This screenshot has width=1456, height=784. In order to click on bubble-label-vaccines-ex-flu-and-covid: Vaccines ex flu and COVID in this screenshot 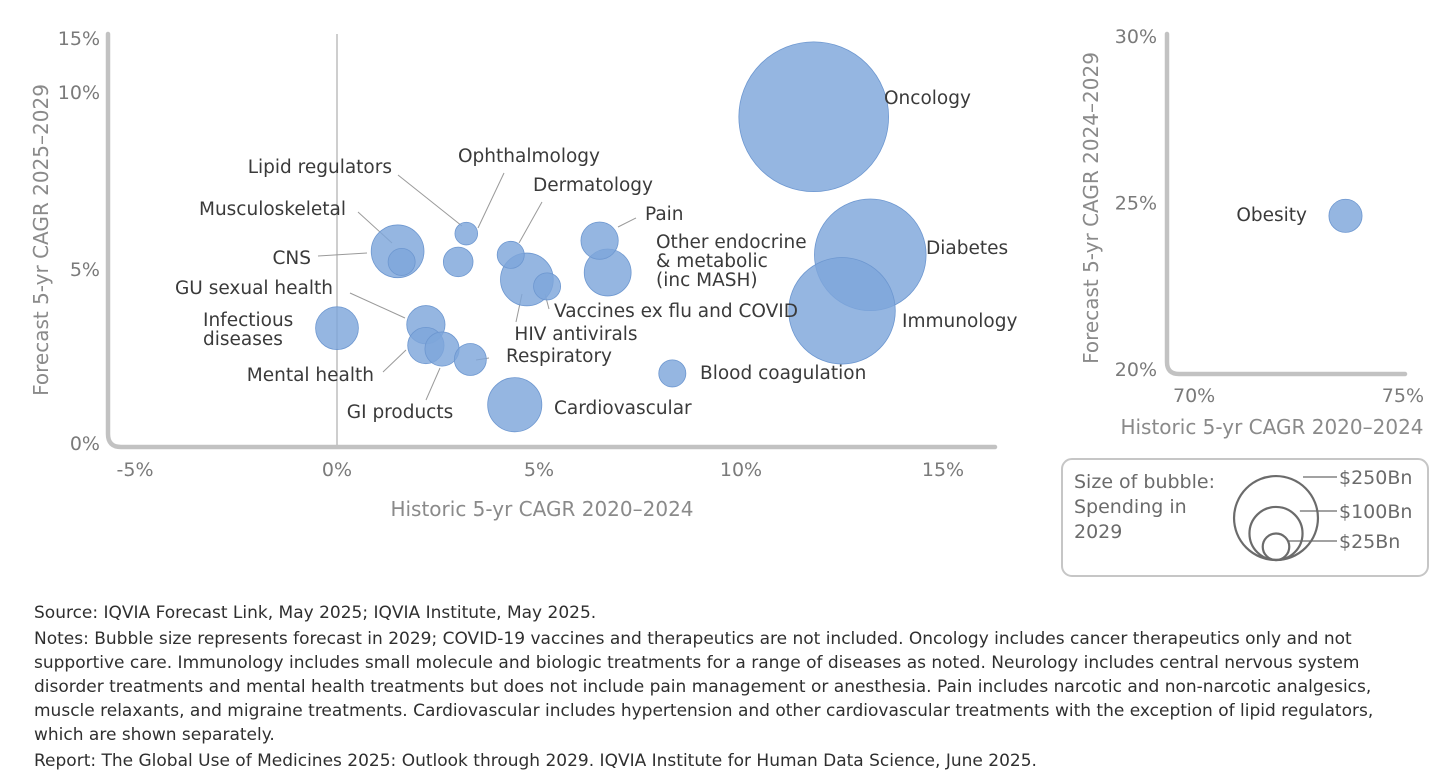, I will do `click(676, 311)`.